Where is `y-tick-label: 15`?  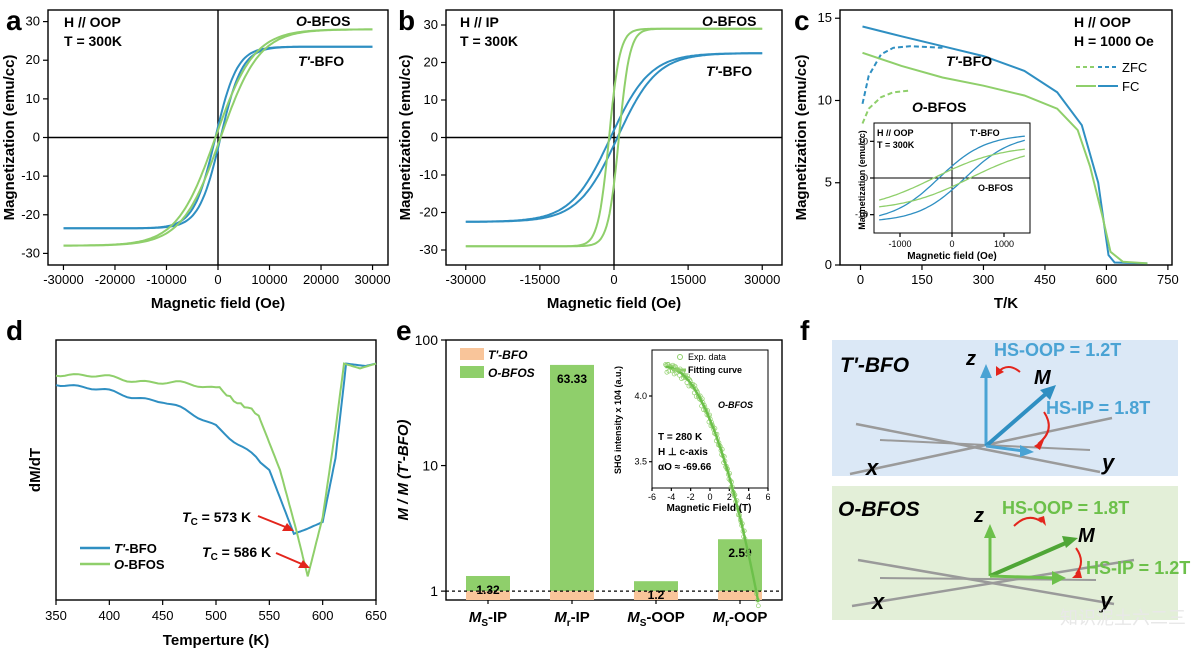
y-tick-label: 15 is located at coordinates (825, 17).